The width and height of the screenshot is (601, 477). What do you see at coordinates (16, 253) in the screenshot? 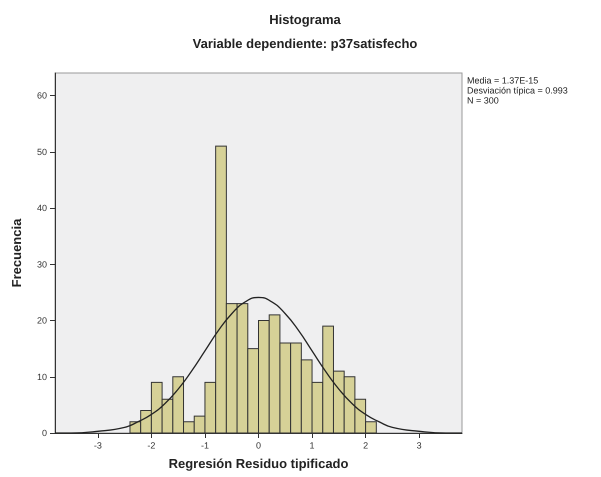
I see `y-axis-title: Frecuencia` at bounding box center [16, 253].